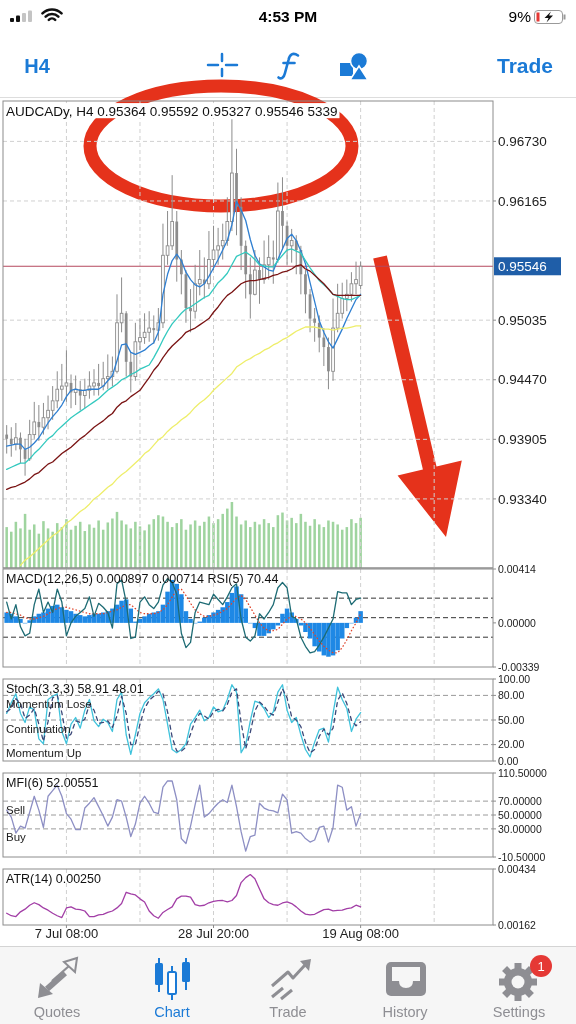 This screenshot has height=1024, width=576. What do you see at coordinates (520, 16) in the screenshot?
I see `text: 9%` at bounding box center [520, 16].